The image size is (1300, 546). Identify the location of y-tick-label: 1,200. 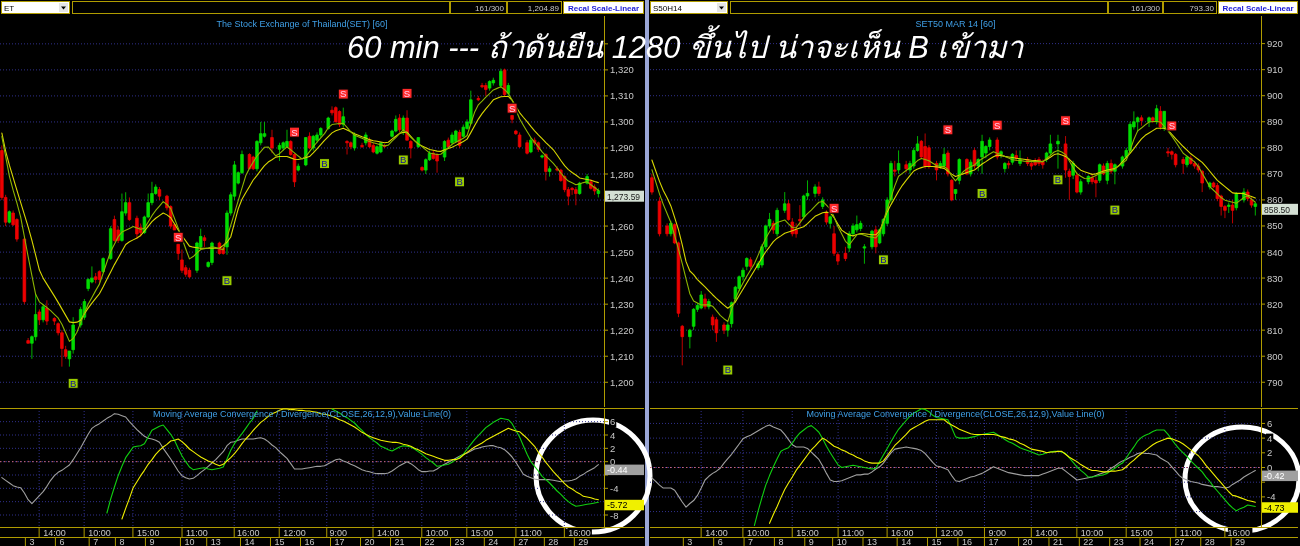
(622, 382).